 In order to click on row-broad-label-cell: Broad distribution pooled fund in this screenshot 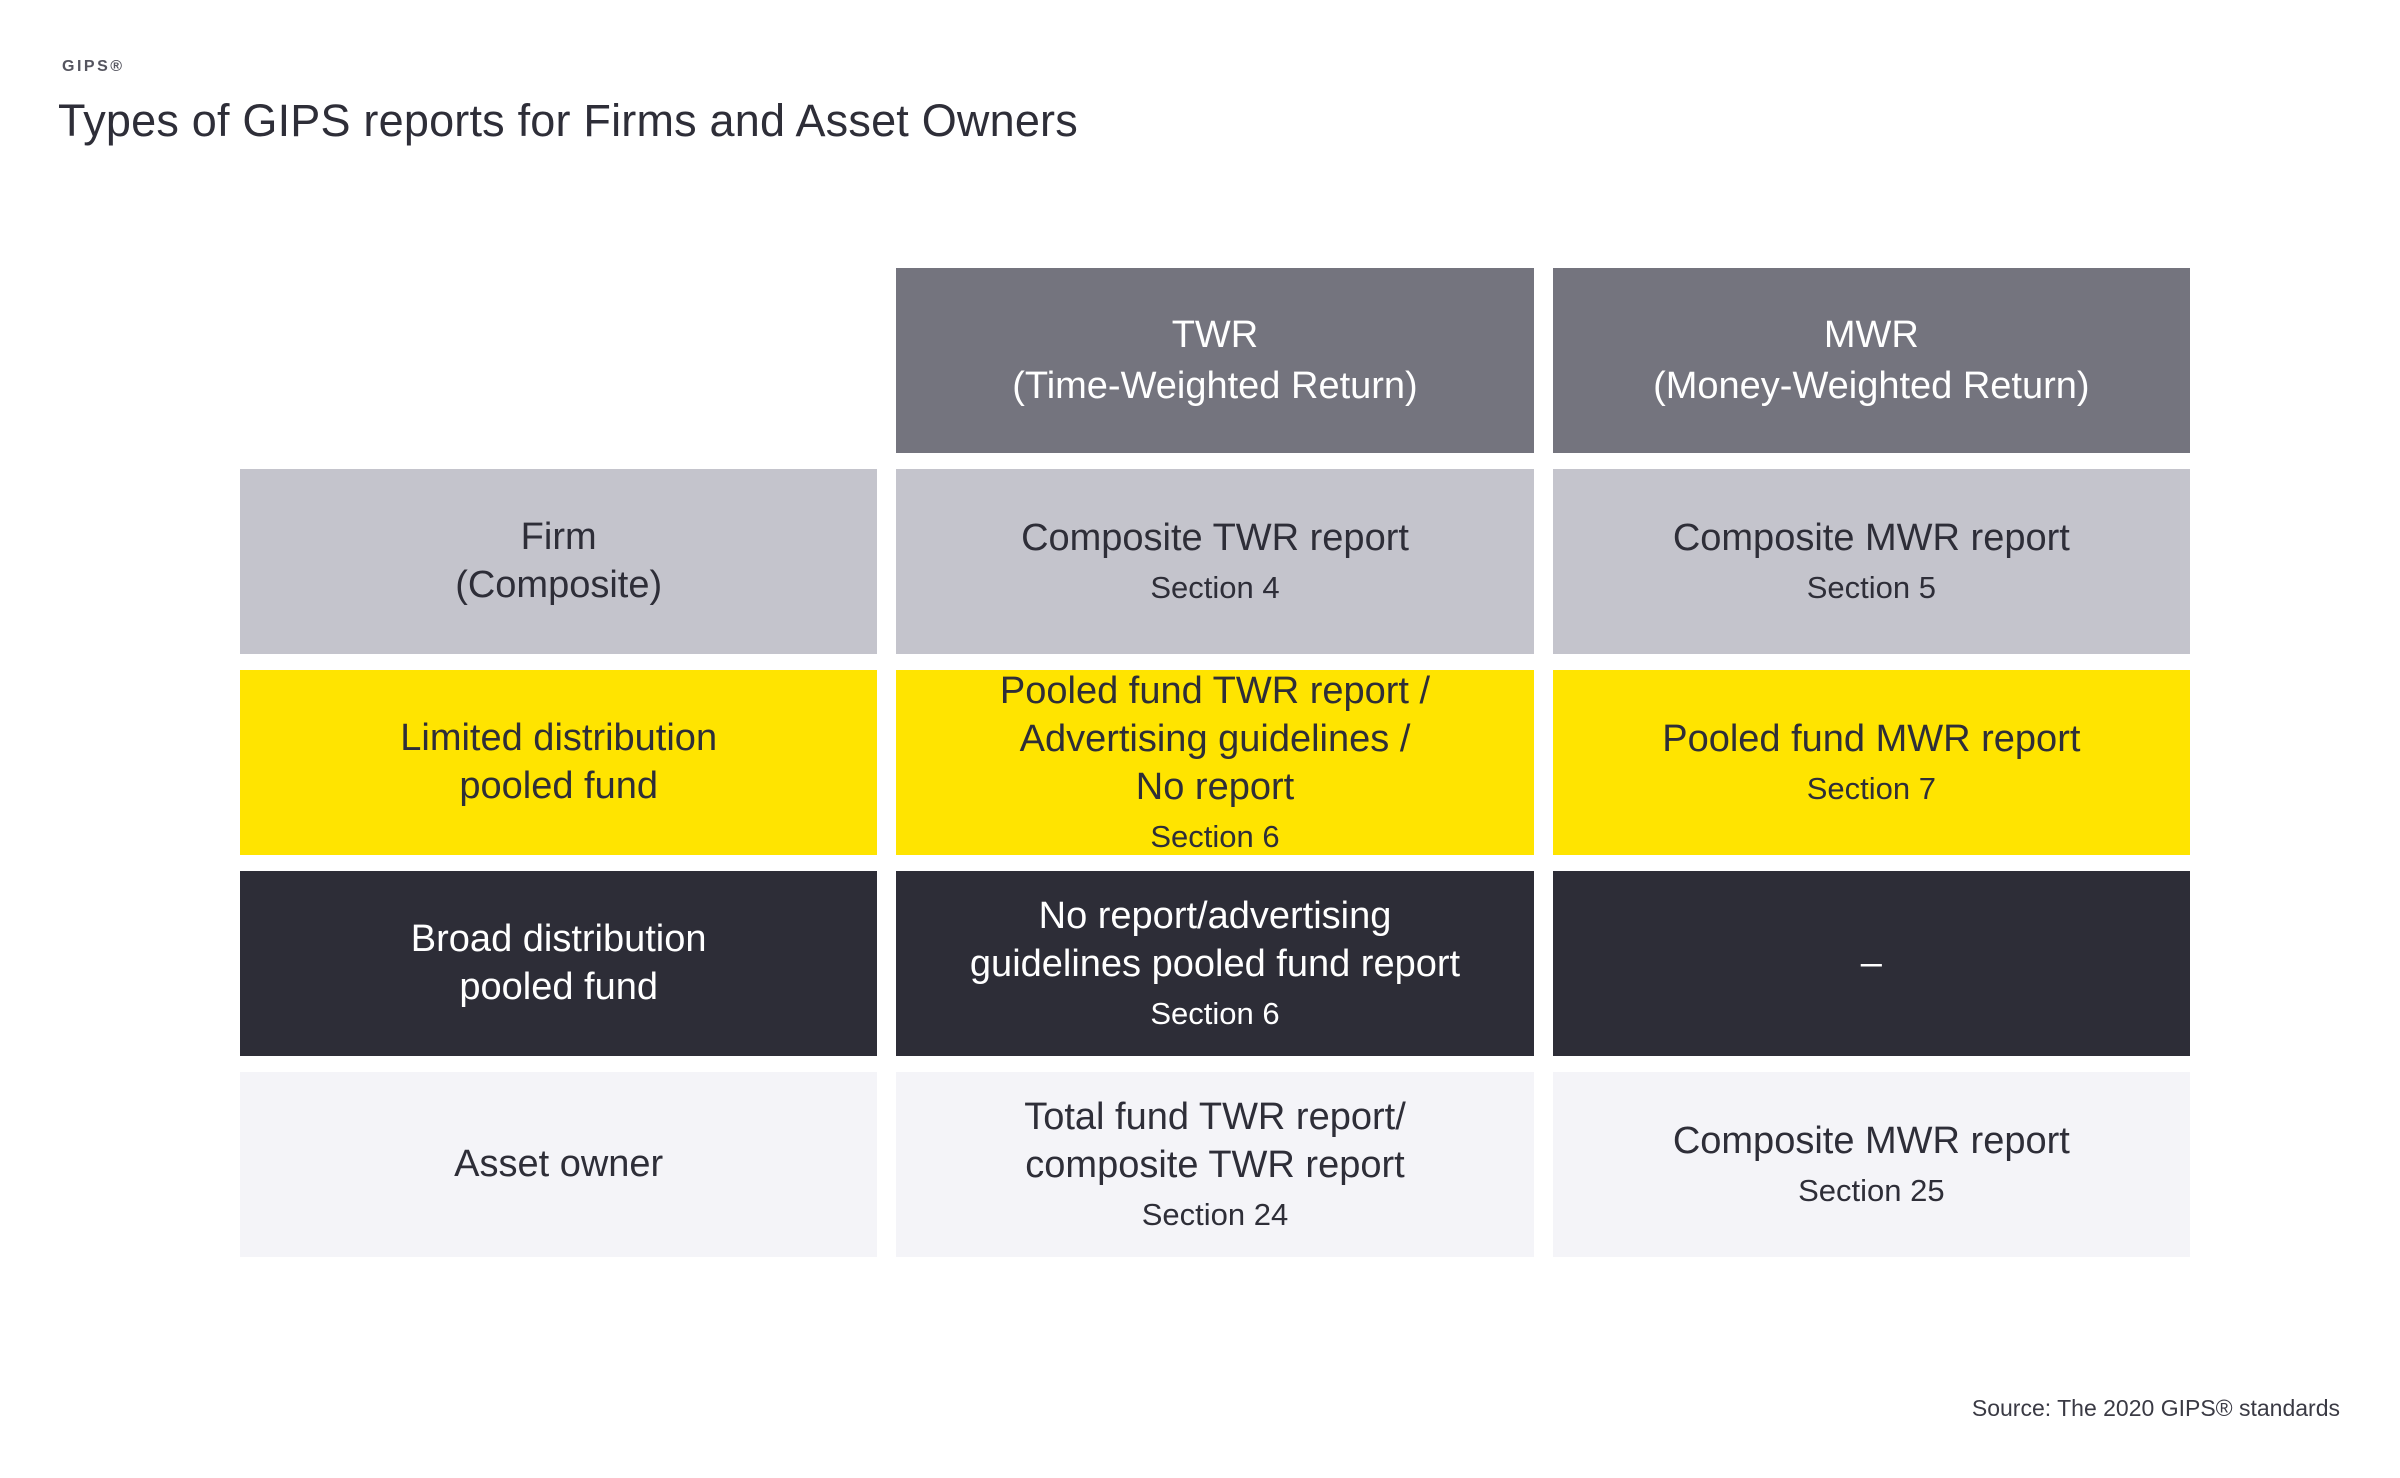, I will do `click(559, 963)`.